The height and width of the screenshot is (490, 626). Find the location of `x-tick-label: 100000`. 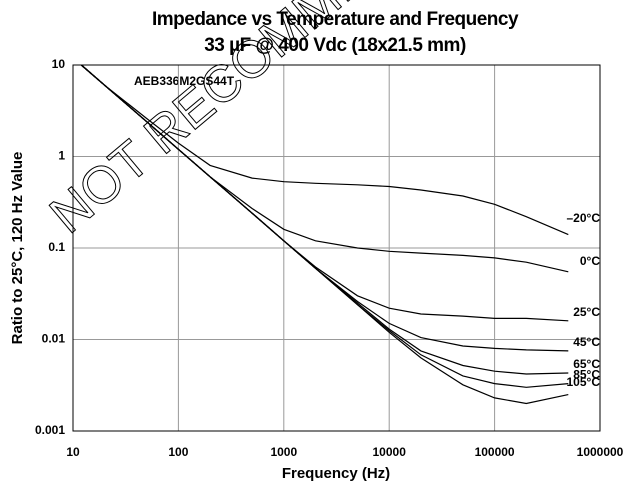

x-tick-label: 100000 is located at coordinates (495, 452).